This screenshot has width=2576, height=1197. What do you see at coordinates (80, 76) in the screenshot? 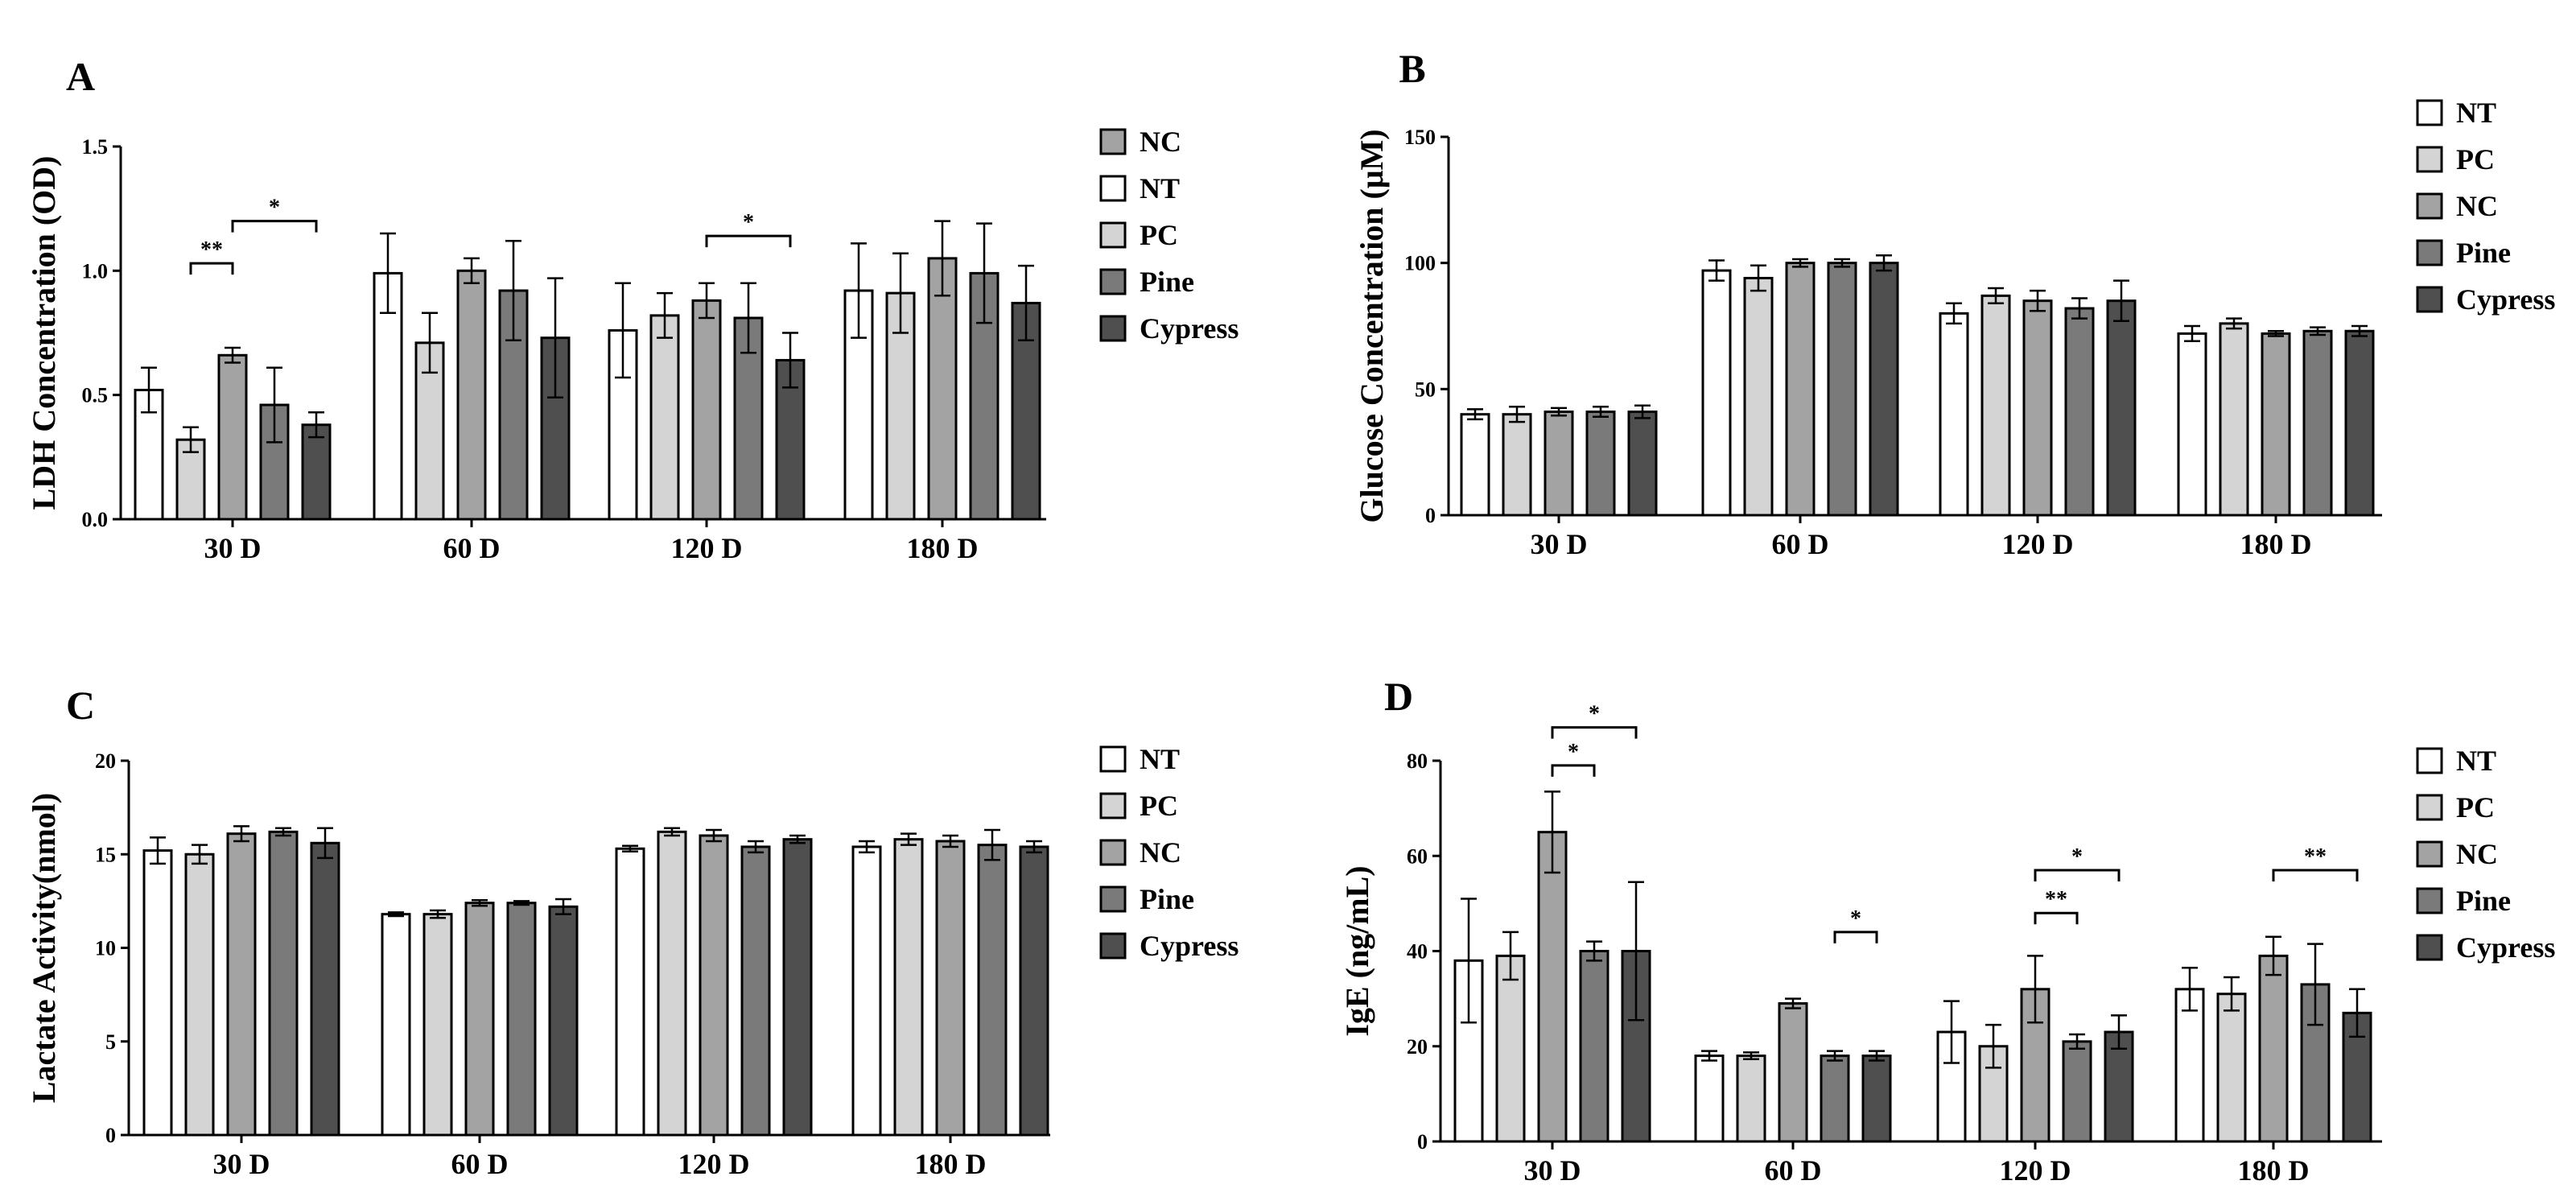
I see `panel-letter: A` at bounding box center [80, 76].